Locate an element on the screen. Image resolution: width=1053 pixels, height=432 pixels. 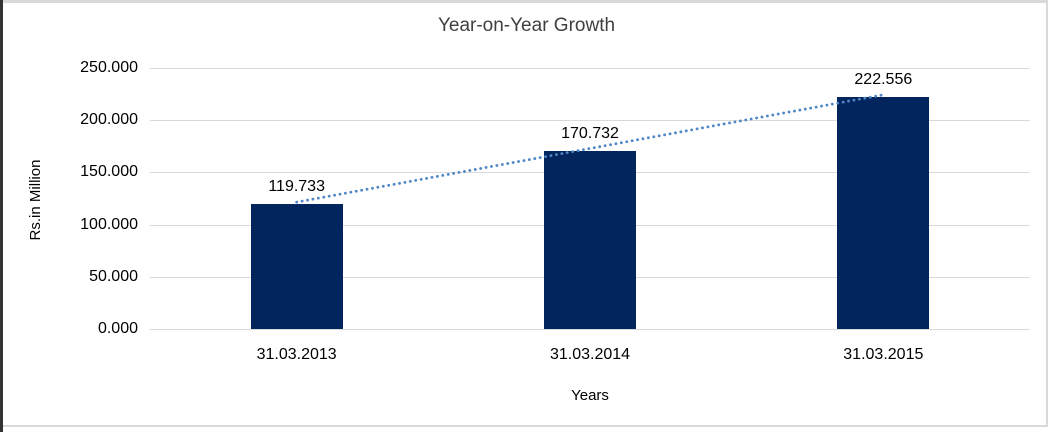
chart-title: Year-on-Year Growth is located at coordinates (526, 25).